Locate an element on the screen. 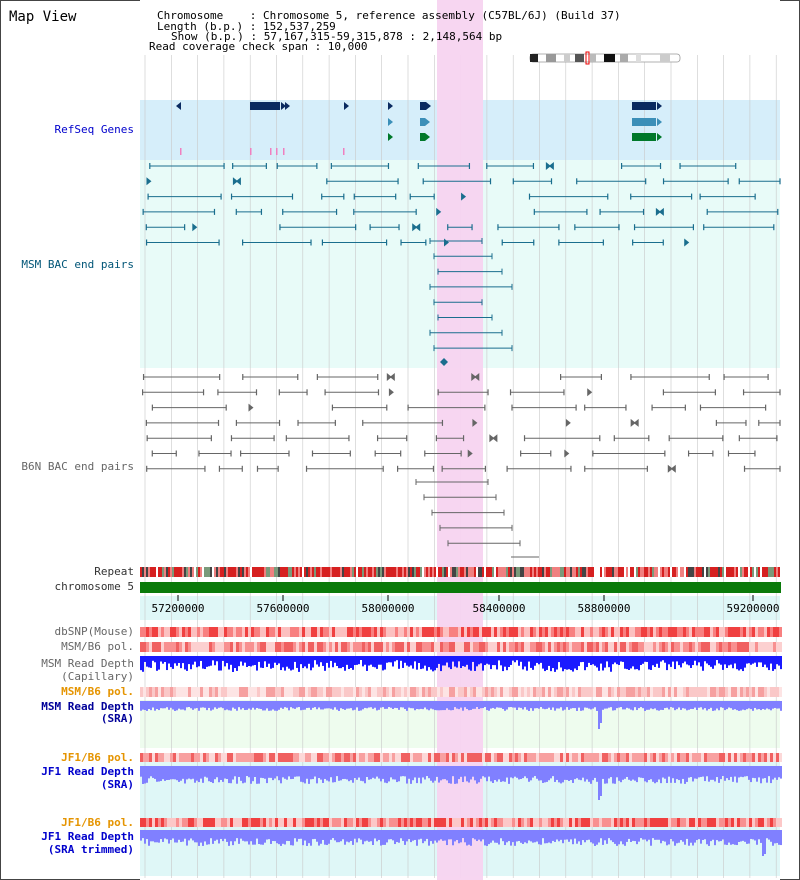 The width and height of the screenshot is (800, 880). track-label-refseq: RefSeq Genes is located at coordinates (94, 129).